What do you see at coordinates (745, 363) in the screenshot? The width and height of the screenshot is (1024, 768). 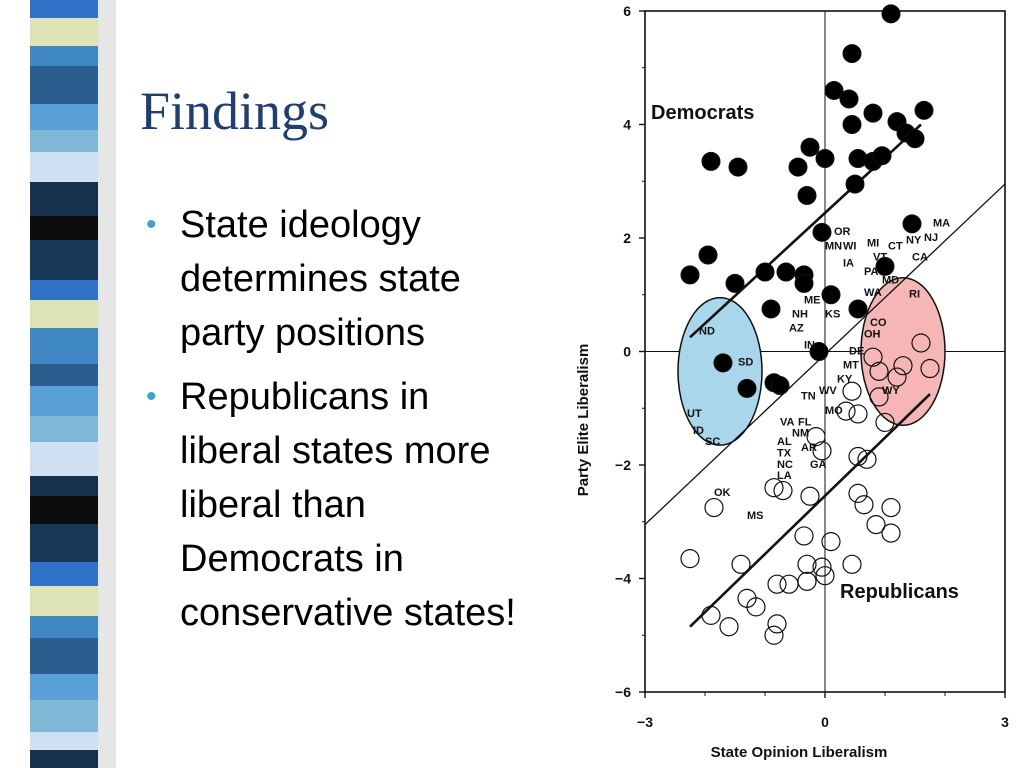 I see `state-label: SD` at bounding box center [745, 363].